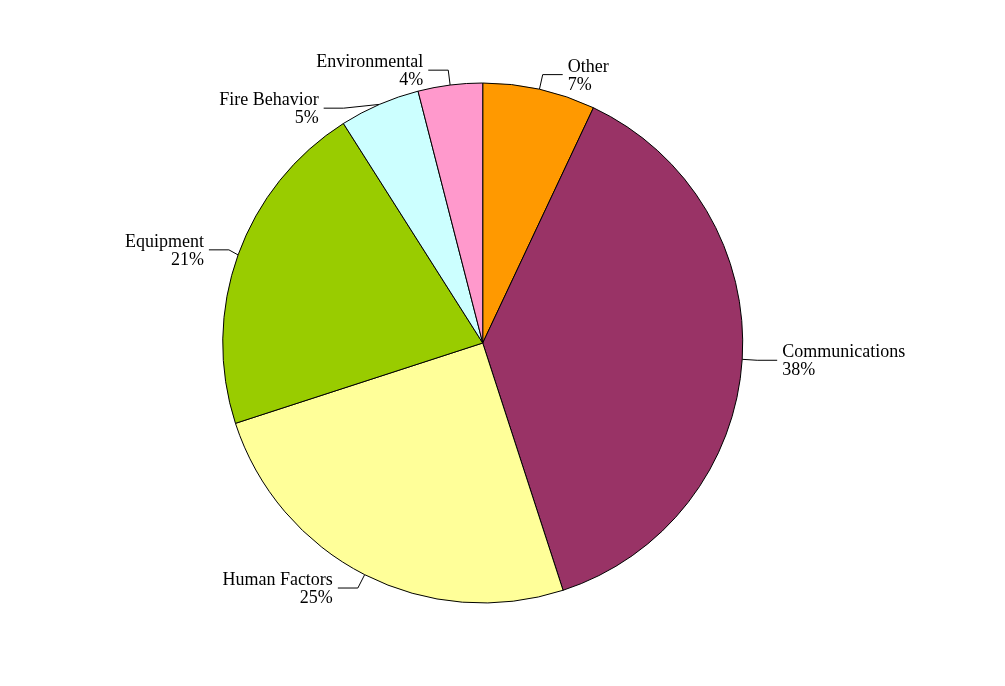 This screenshot has width=1005, height=686. Describe the element at coordinates (579, 83) in the screenshot. I see `data-label: 7%` at that location.